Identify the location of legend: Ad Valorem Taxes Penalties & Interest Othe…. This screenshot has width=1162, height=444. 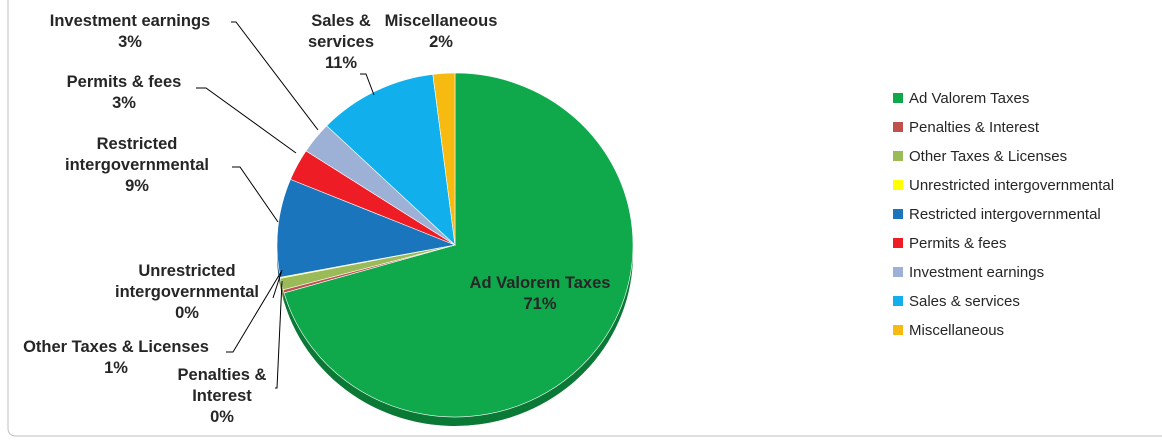
(1003, 214).